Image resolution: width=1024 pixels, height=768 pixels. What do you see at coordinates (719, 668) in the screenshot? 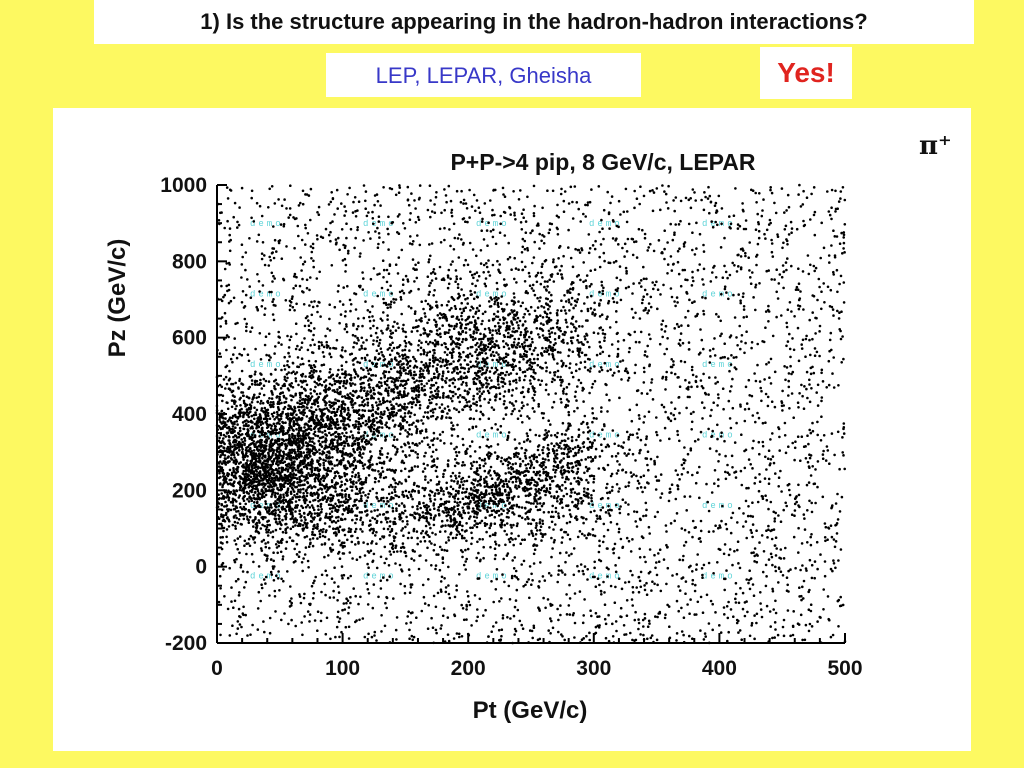
I see `x-tick-label: 400` at bounding box center [719, 668].